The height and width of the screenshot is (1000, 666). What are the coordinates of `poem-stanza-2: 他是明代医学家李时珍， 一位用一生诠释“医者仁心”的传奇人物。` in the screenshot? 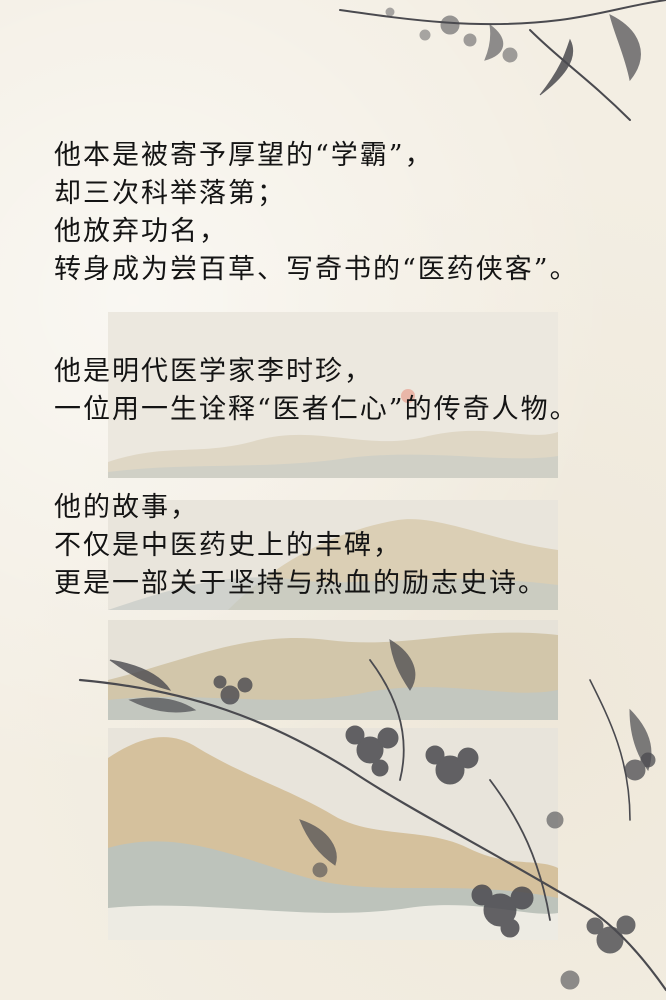 It's located at (350, 391).